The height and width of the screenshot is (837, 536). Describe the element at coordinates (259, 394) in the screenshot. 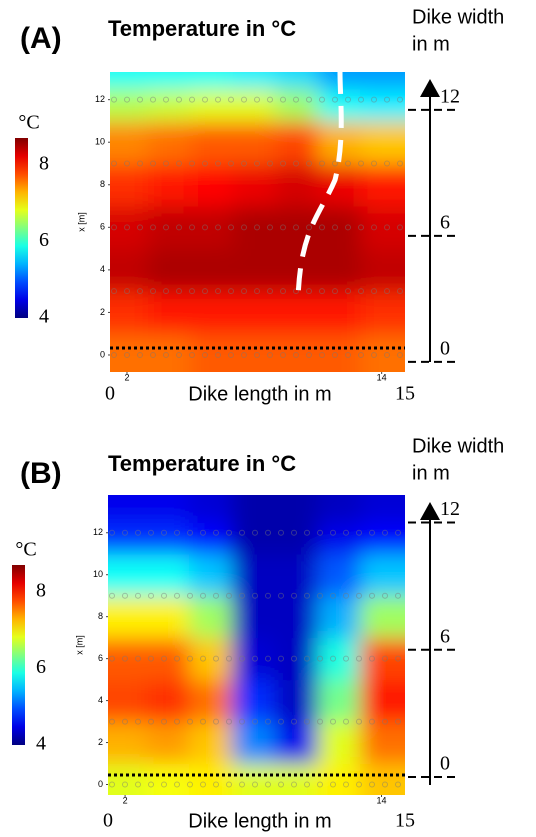

I see `length-label: Dike length in m` at that location.